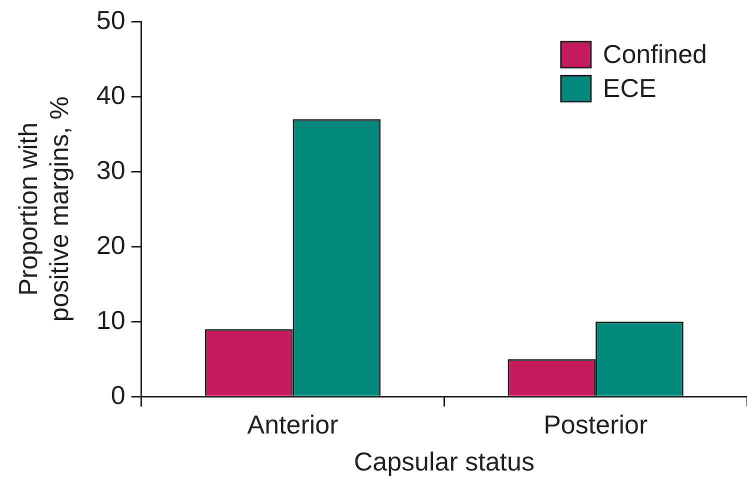  Describe the element at coordinates (111, 19) in the screenshot. I see `y-tick-label: 50` at that location.